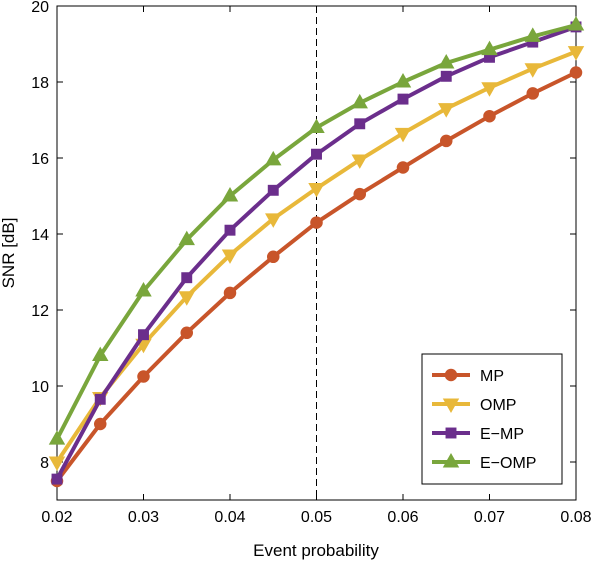 This screenshot has height=562, width=596. I want to click on x-tick-label: 0.03, so click(143, 517).